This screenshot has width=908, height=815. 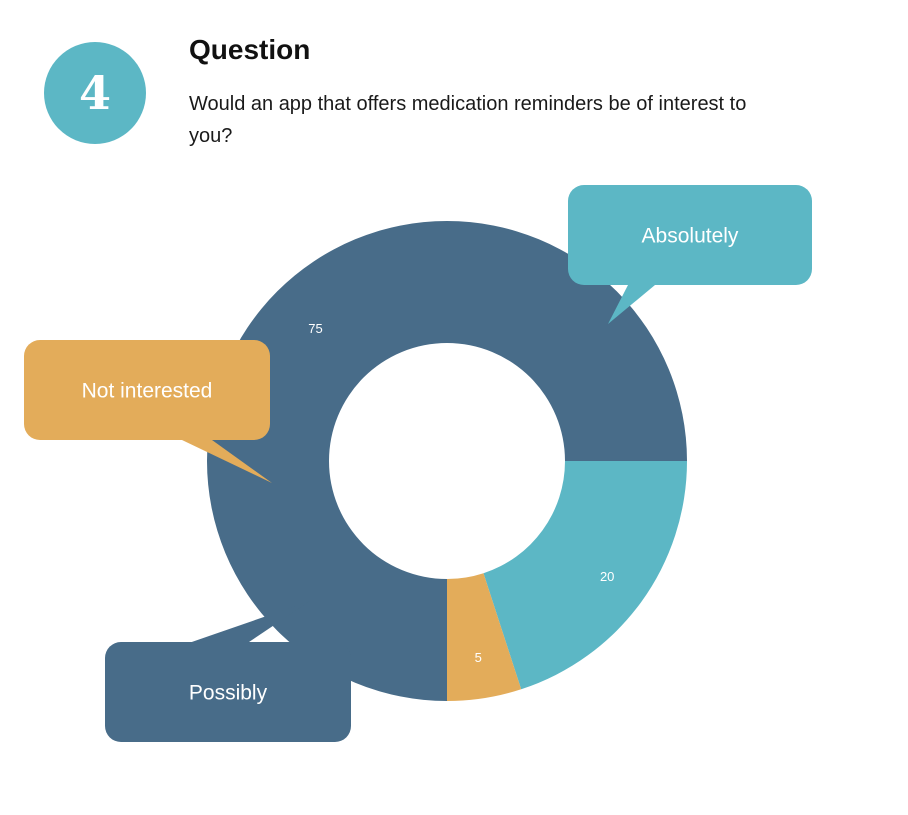 I want to click on question-title: Question, so click(x=250, y=49).